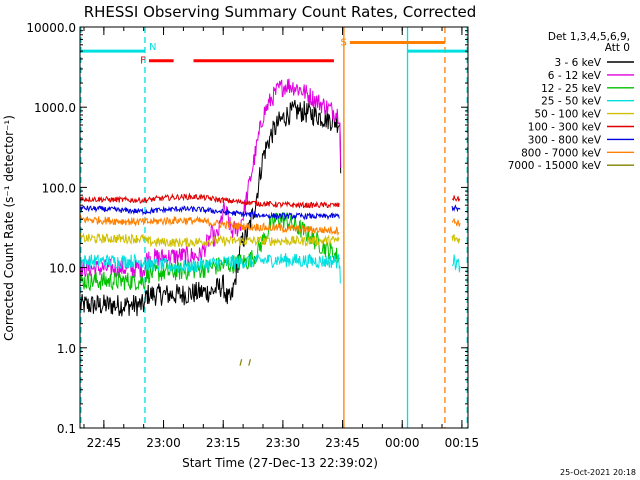  I want to click on y-tick-label: 1000.0, so click(55, 108).